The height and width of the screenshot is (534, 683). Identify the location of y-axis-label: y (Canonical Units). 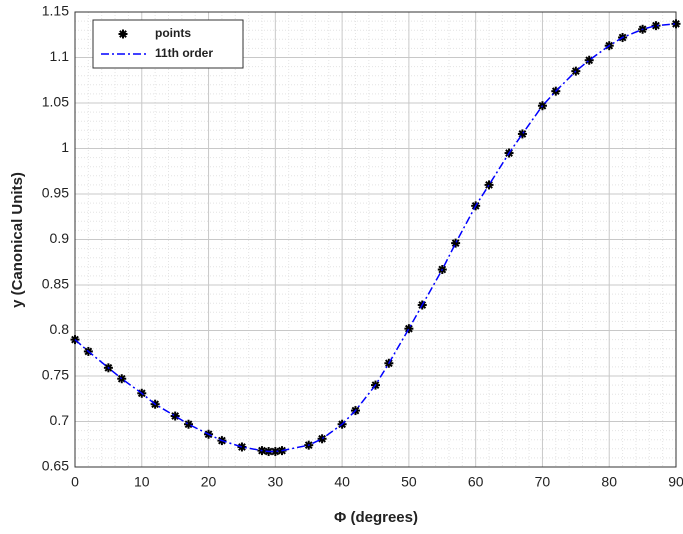
(17, 240).